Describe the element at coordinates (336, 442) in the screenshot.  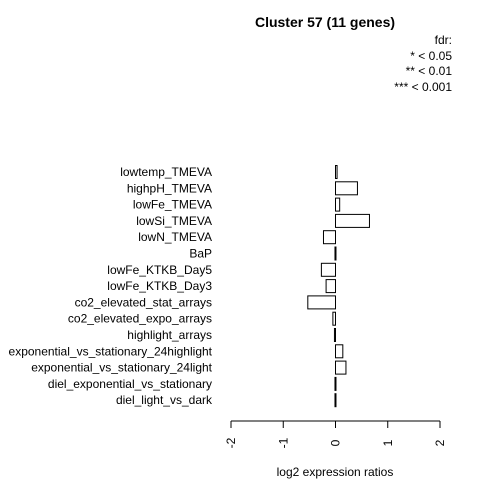
I see `x-tick-label: 0` at that location.